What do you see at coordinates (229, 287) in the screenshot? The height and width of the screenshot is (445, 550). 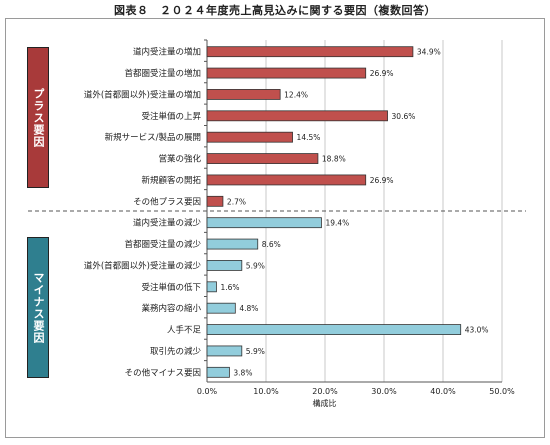 I see `value-label: 1.6%` at bounding box center [229, 287].